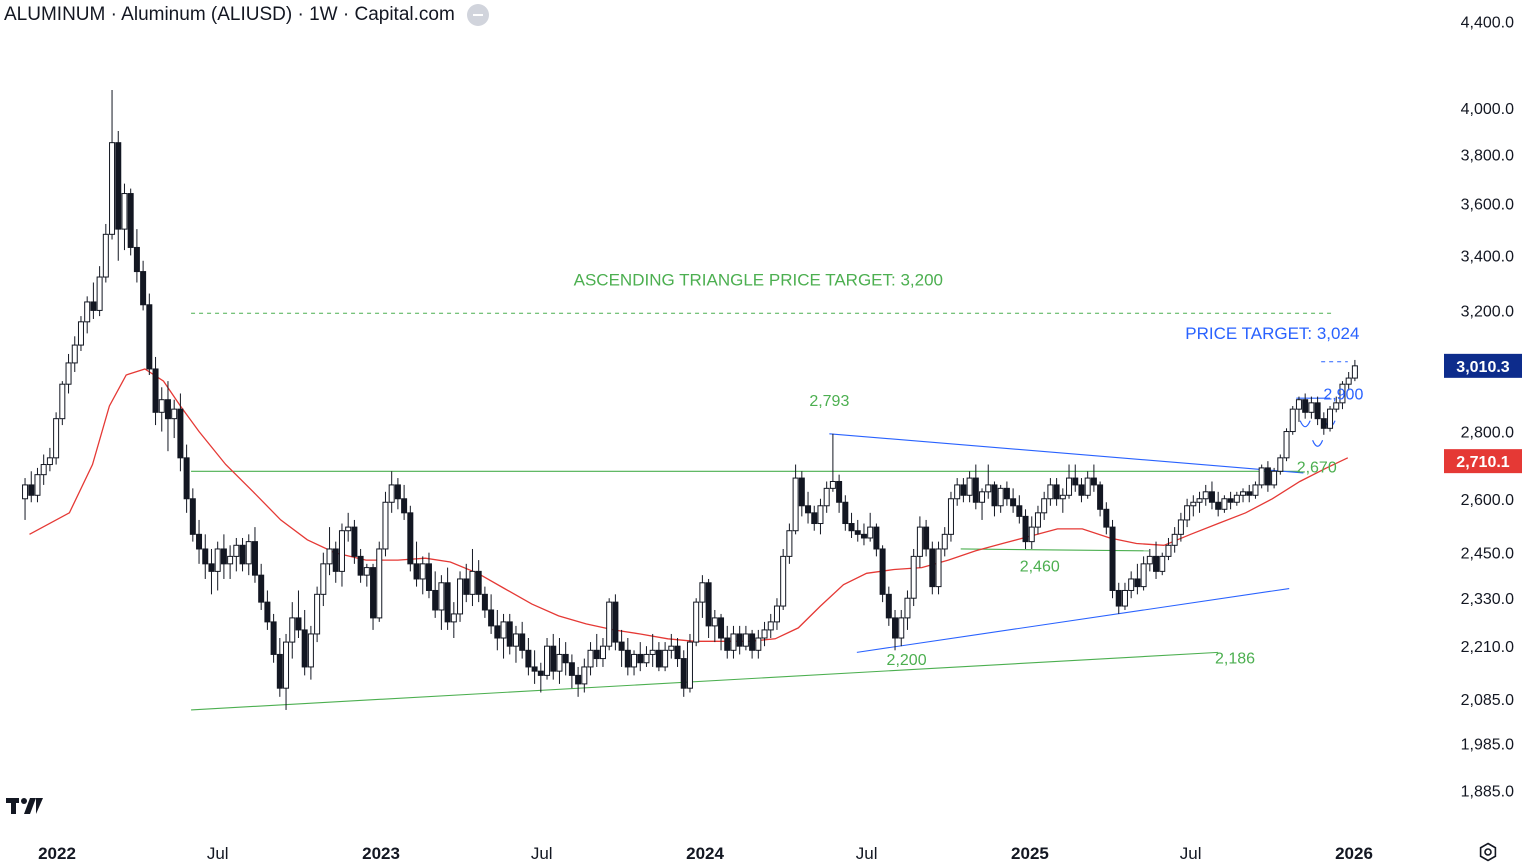 This screenshot has height=868, width=1522. I want to click on market-status-icon, so click(477, 15).